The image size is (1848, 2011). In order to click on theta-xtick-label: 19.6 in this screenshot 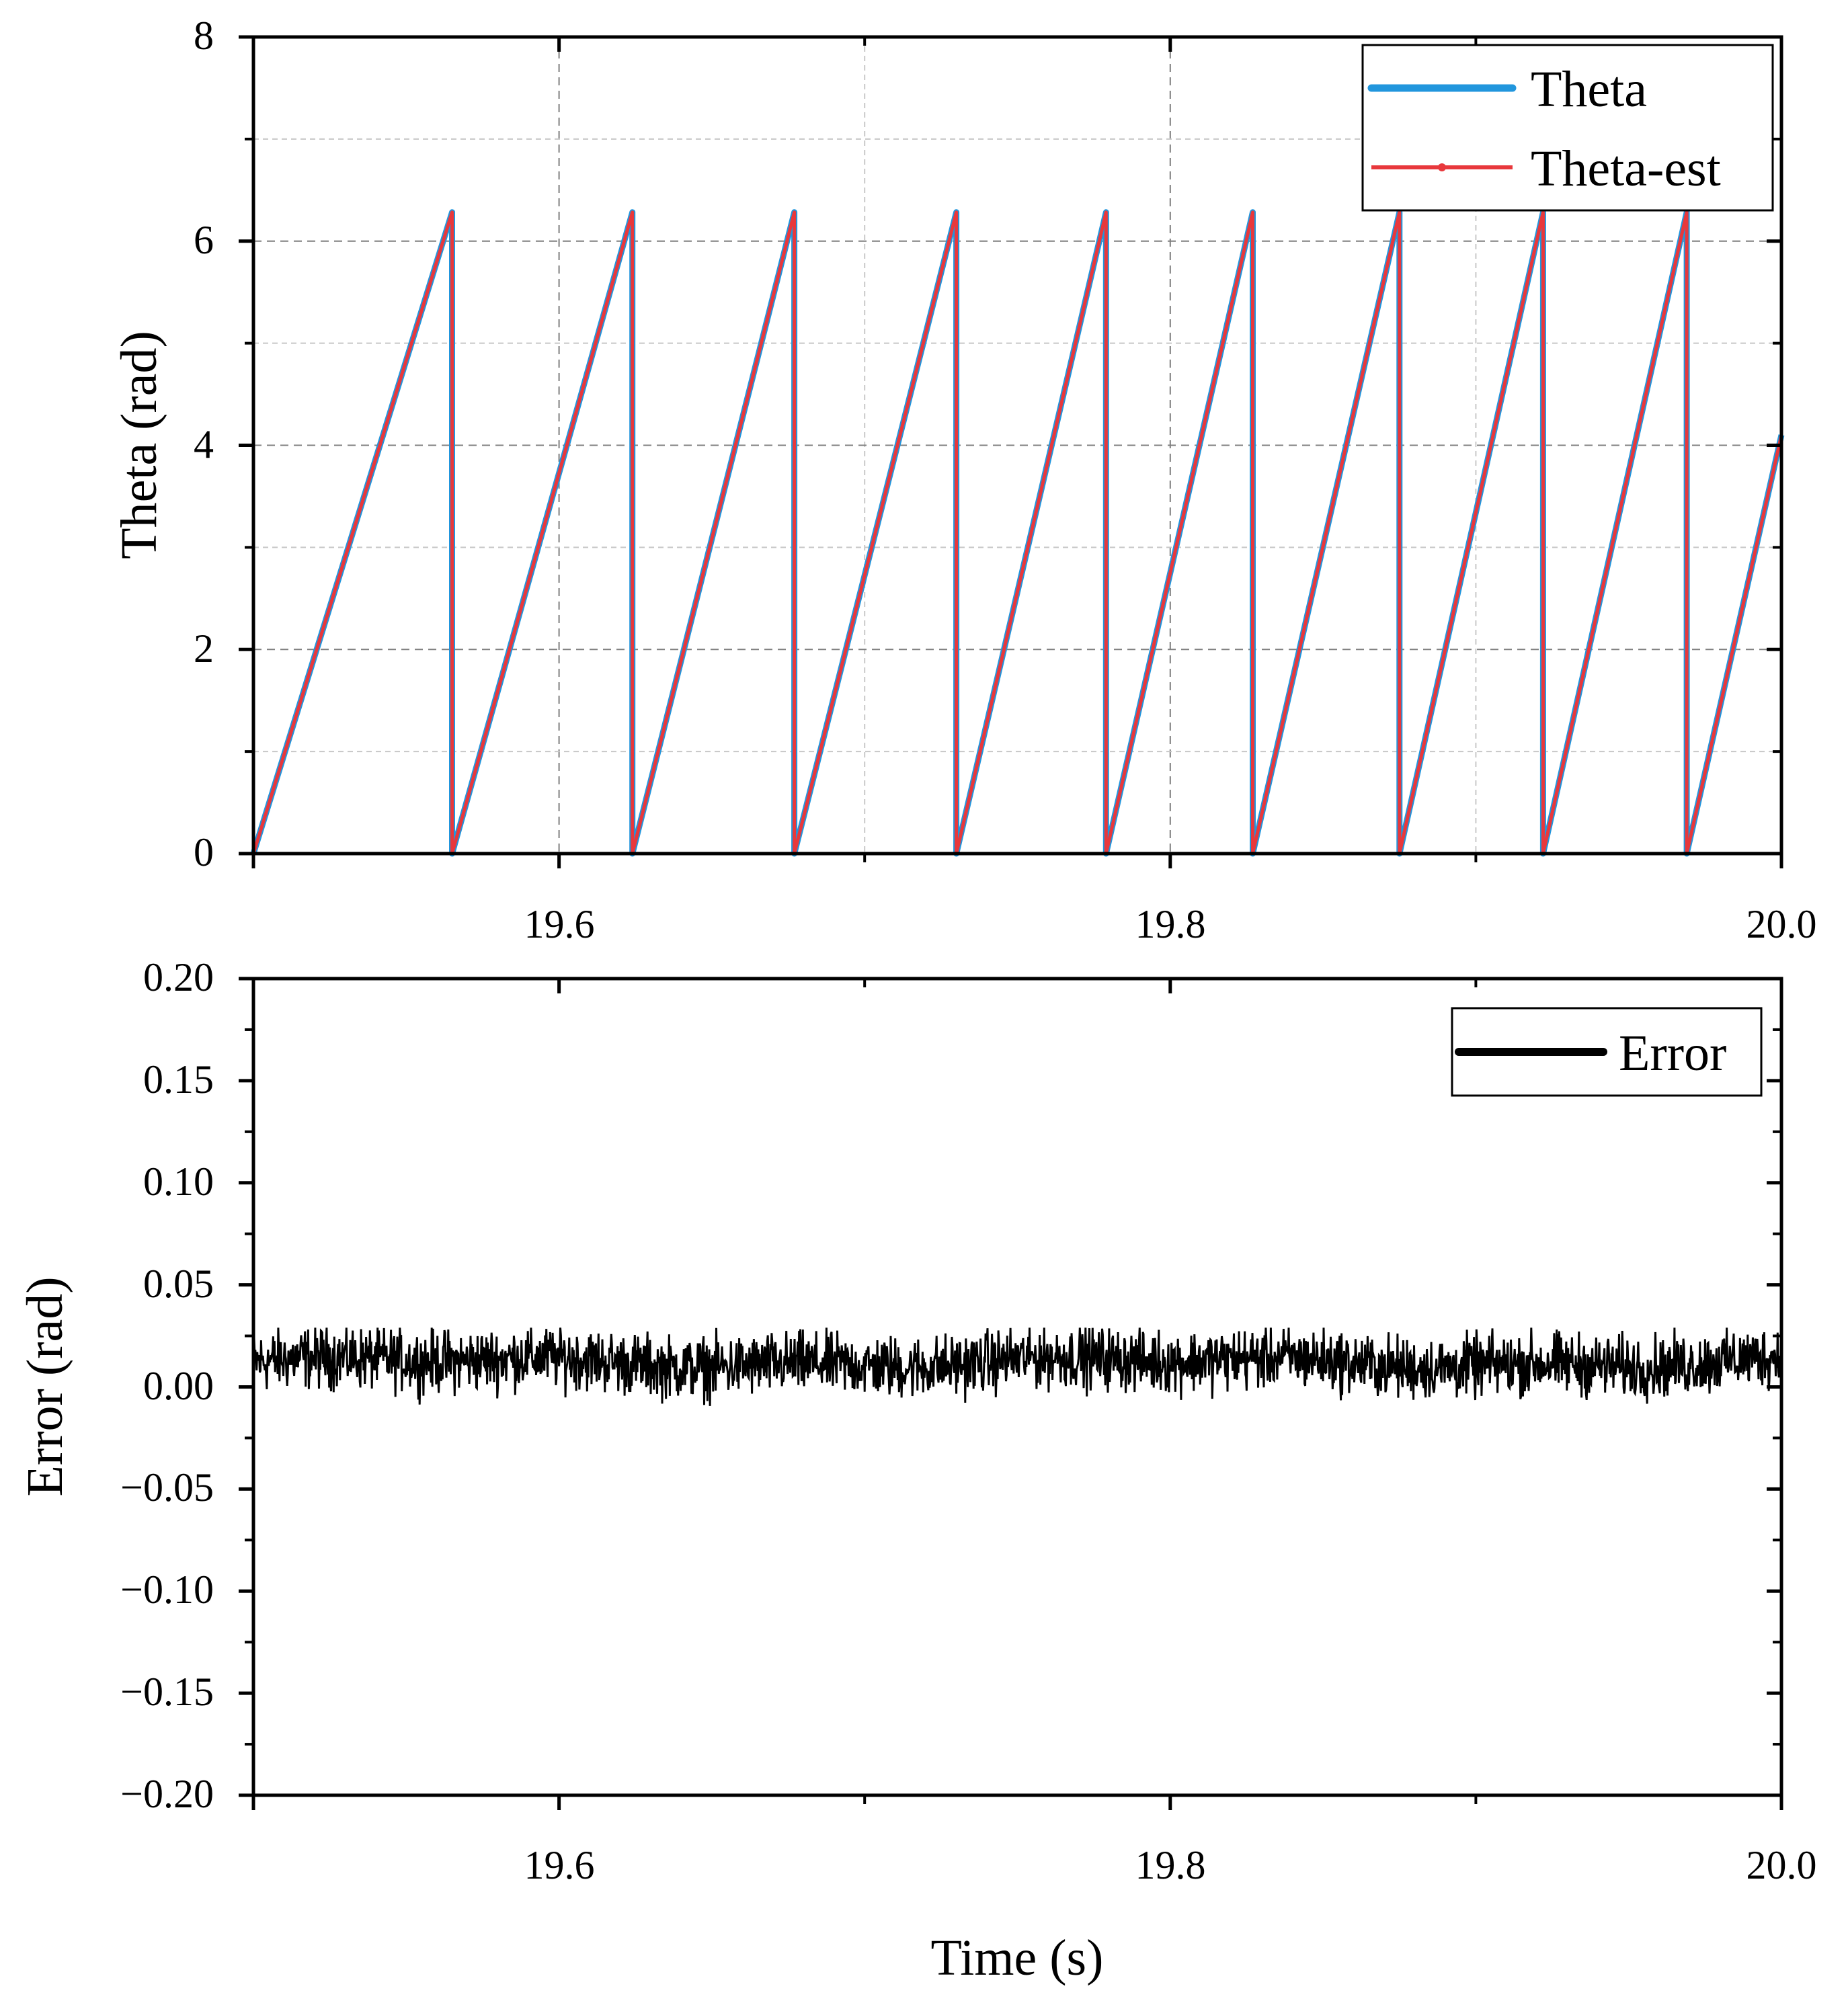, I will do `click(559, 924)`.